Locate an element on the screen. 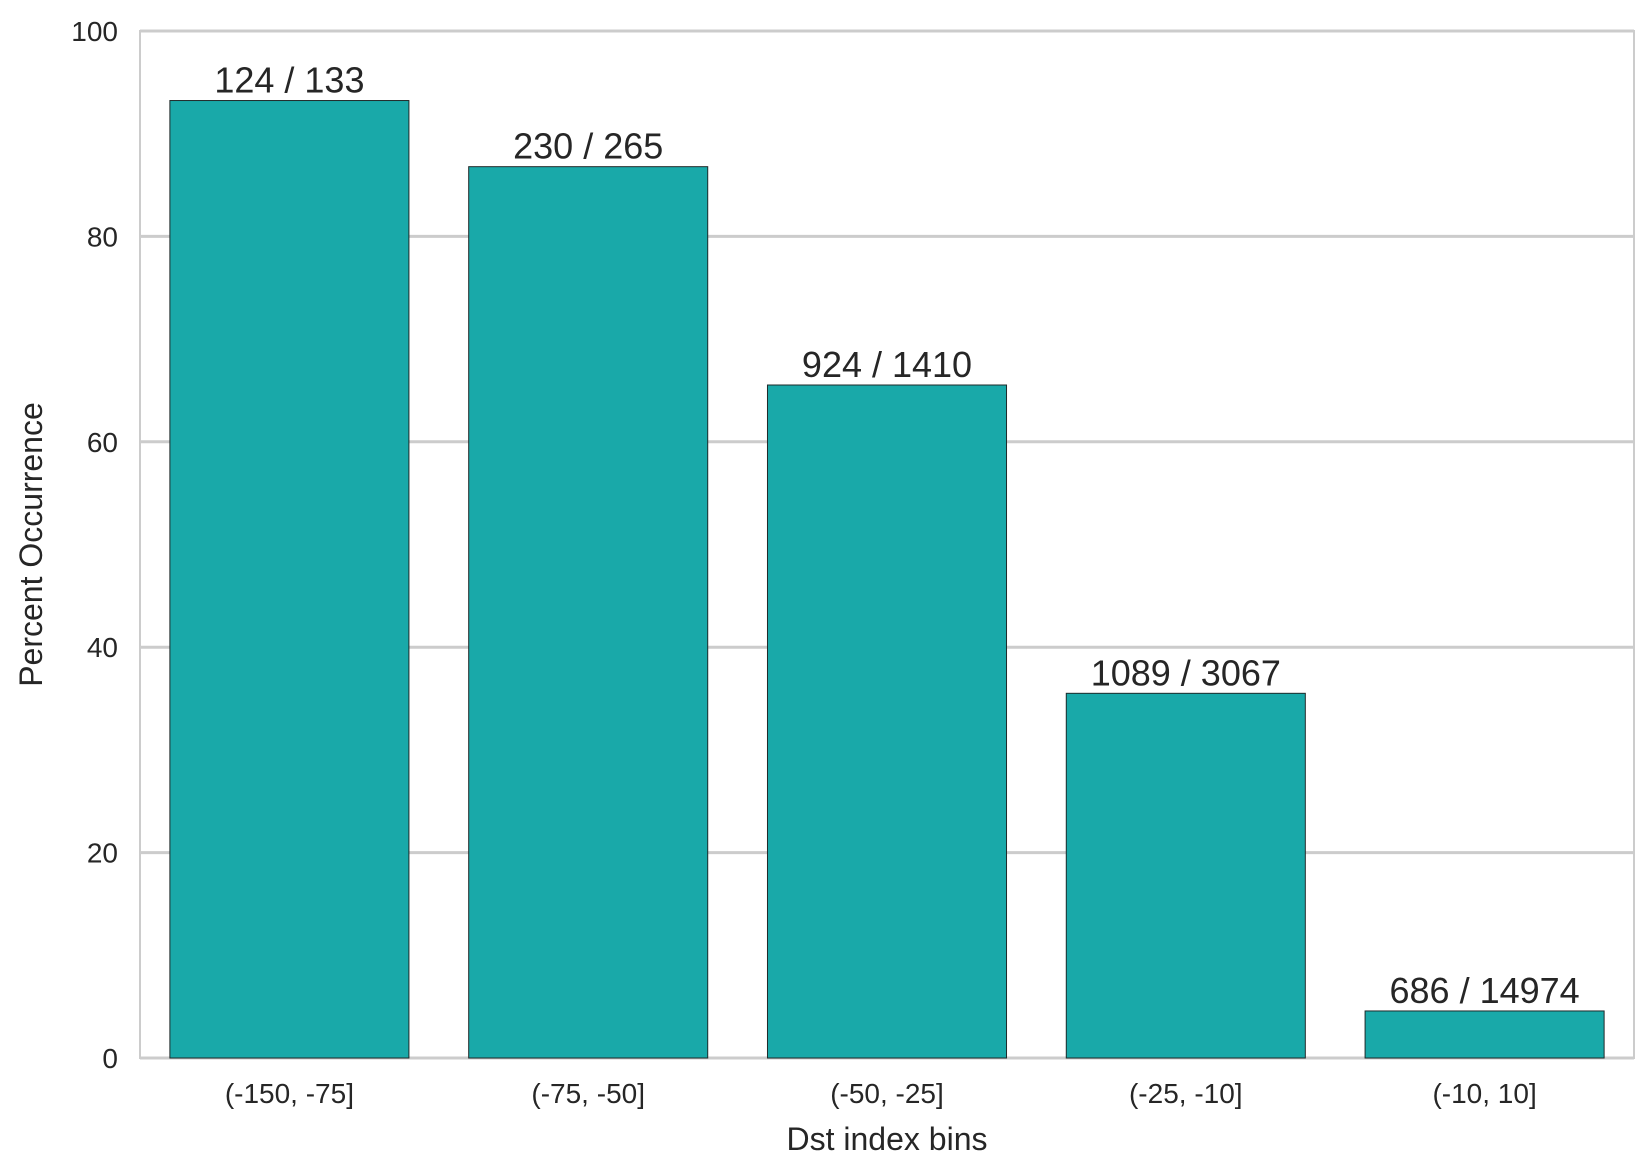 This screenshot has height=1169, width=1643. y-tick-label: 40 is located at coordinates (102, 647).